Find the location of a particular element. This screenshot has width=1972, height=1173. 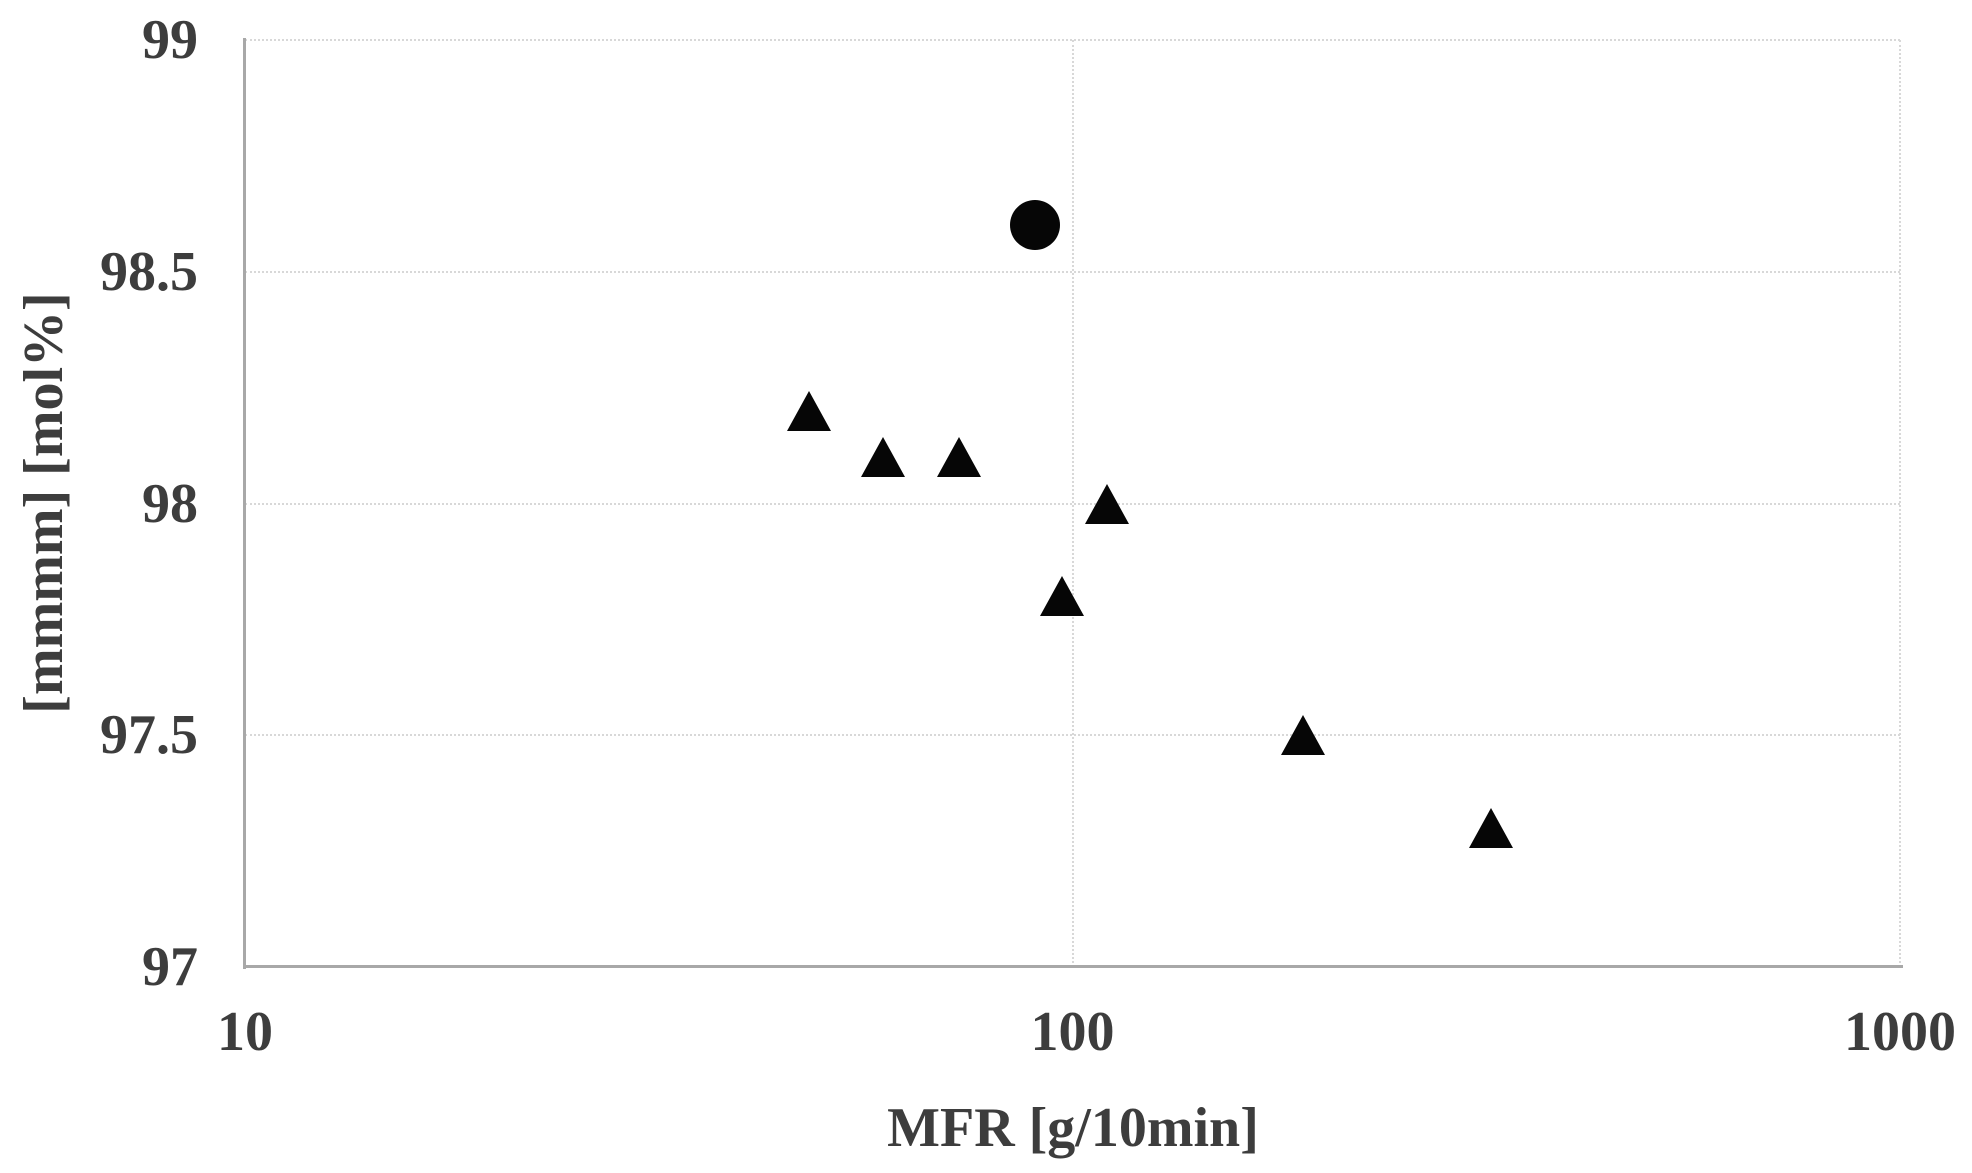

x-tick-label: 1000 is located at coordinates (1900, 1032).